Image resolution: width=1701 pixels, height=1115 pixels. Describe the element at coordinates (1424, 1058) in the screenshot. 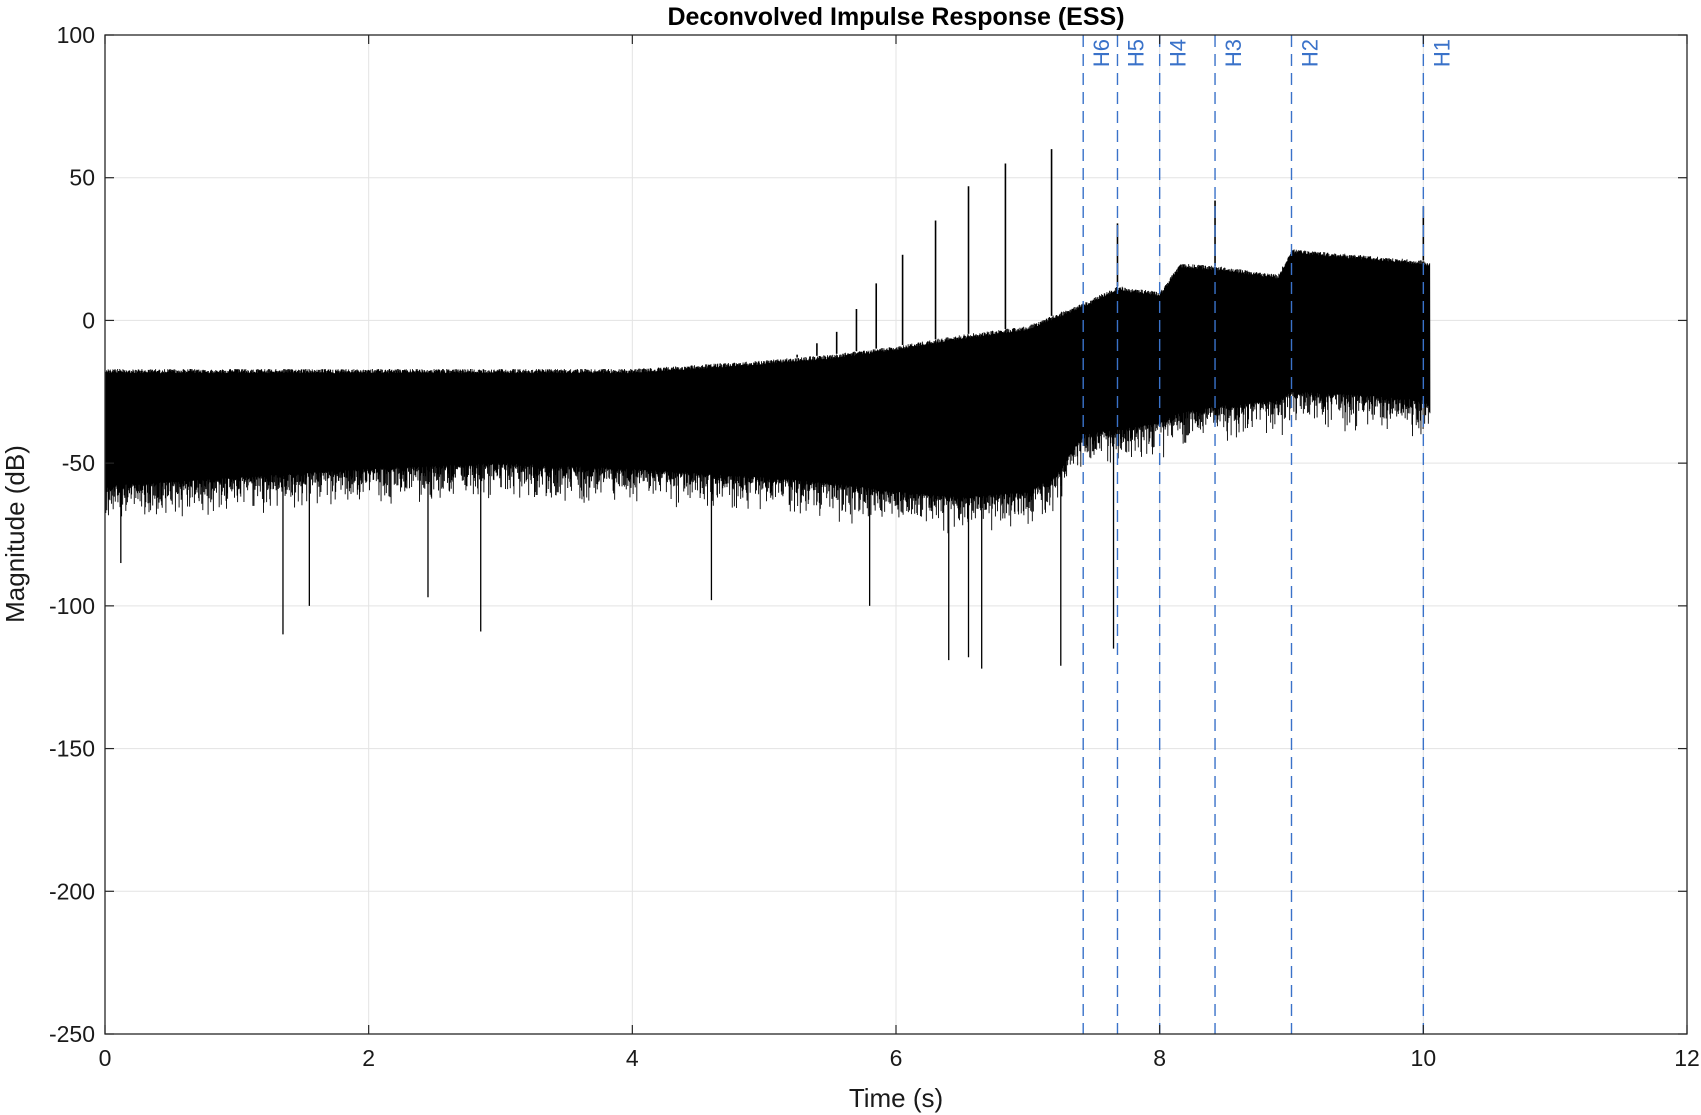

I see `x-tick-label: 10` at that location.